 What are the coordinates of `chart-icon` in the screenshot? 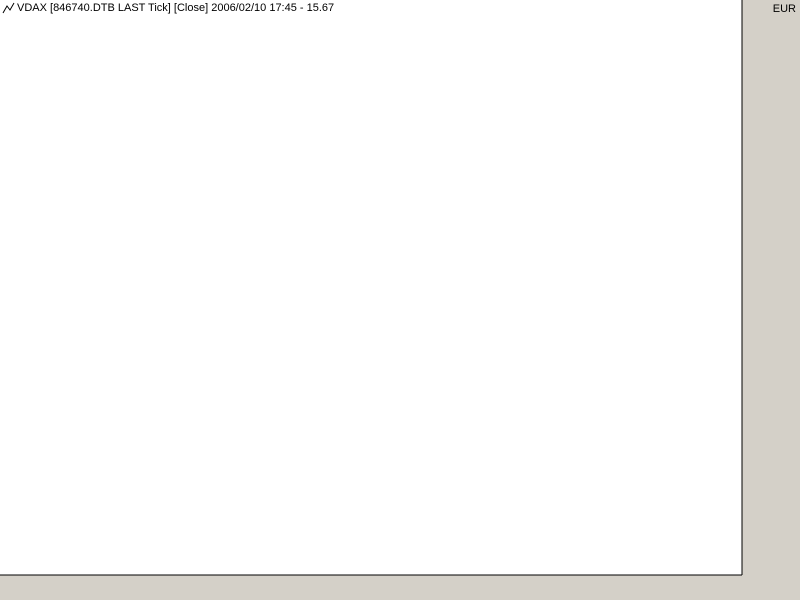 It's located at (8, 8).